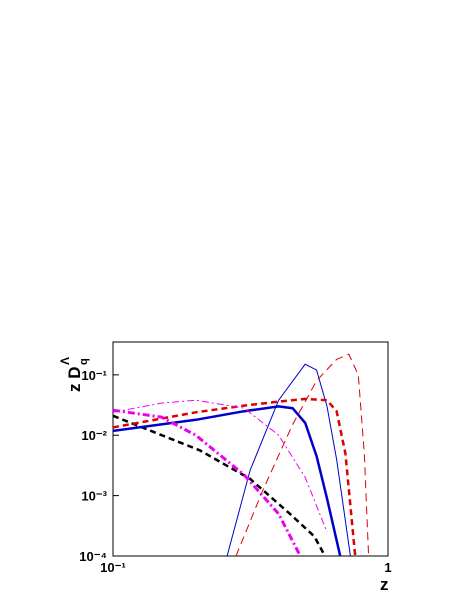  I want to click on y-tick-label: 10⁻², so click(94, 435).